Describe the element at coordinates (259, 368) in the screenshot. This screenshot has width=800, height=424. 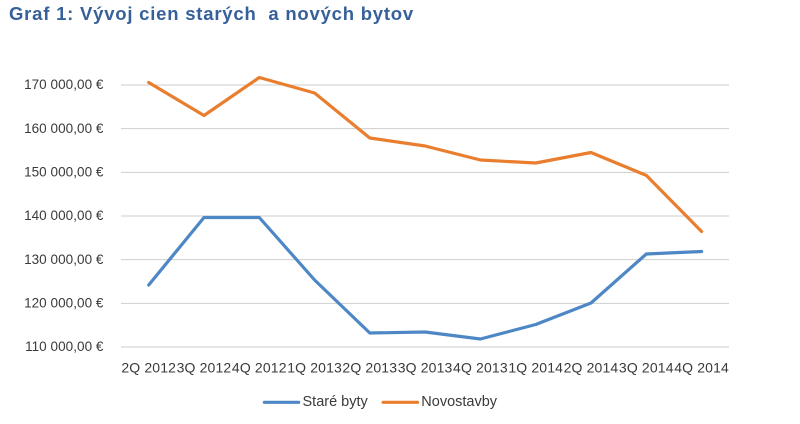
I see `svg-text: 4Q 2012` at that location.